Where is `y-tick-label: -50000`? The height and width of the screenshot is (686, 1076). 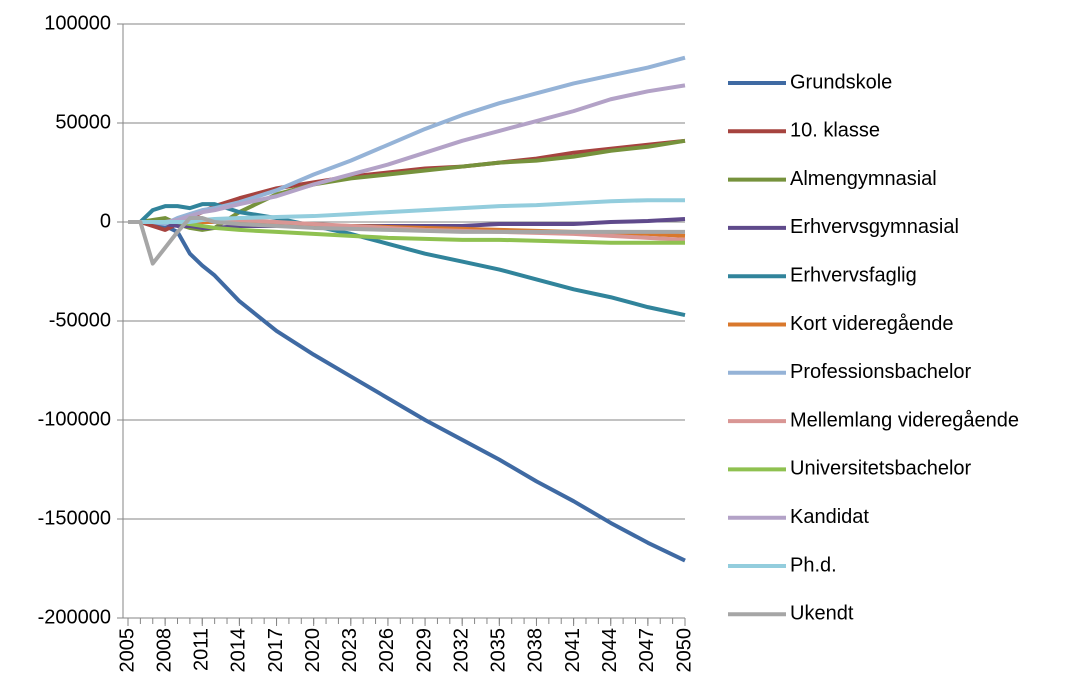 y-tick-label: -50000 is located at coordinates (80, 320).